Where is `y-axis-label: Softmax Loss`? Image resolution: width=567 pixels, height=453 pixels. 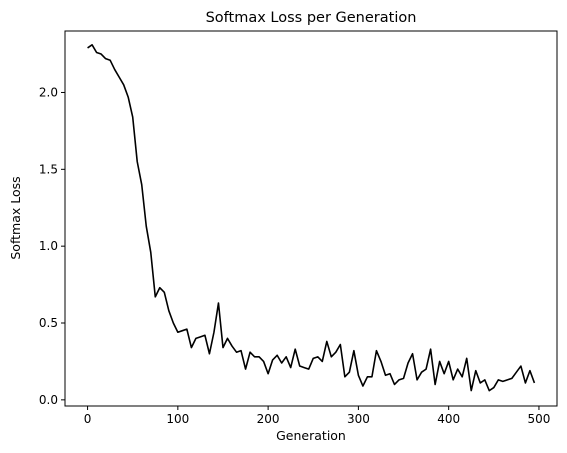 y-axis-label: Softmax Loss is located at coordinates (15, 217).